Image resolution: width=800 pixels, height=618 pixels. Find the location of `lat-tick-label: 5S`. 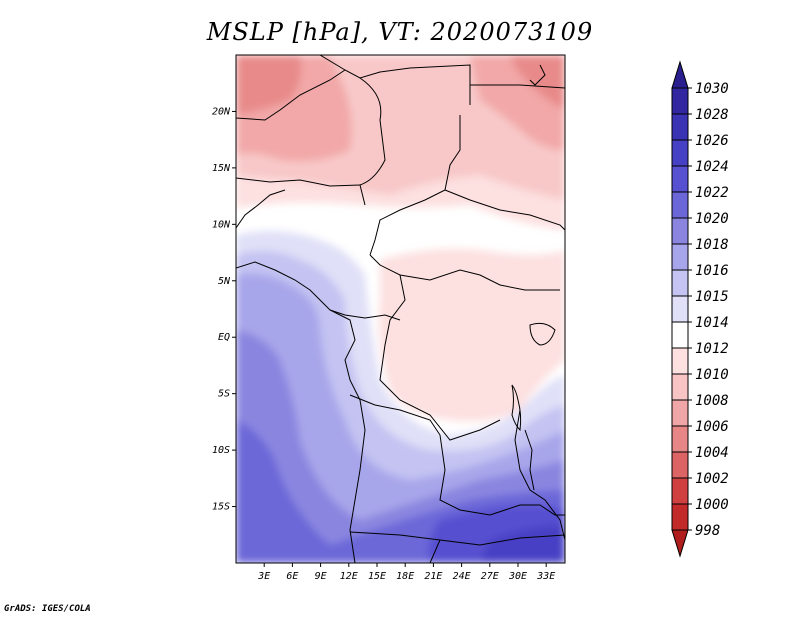

lat-tick-label: 5S is located at coordinates (224, 394).